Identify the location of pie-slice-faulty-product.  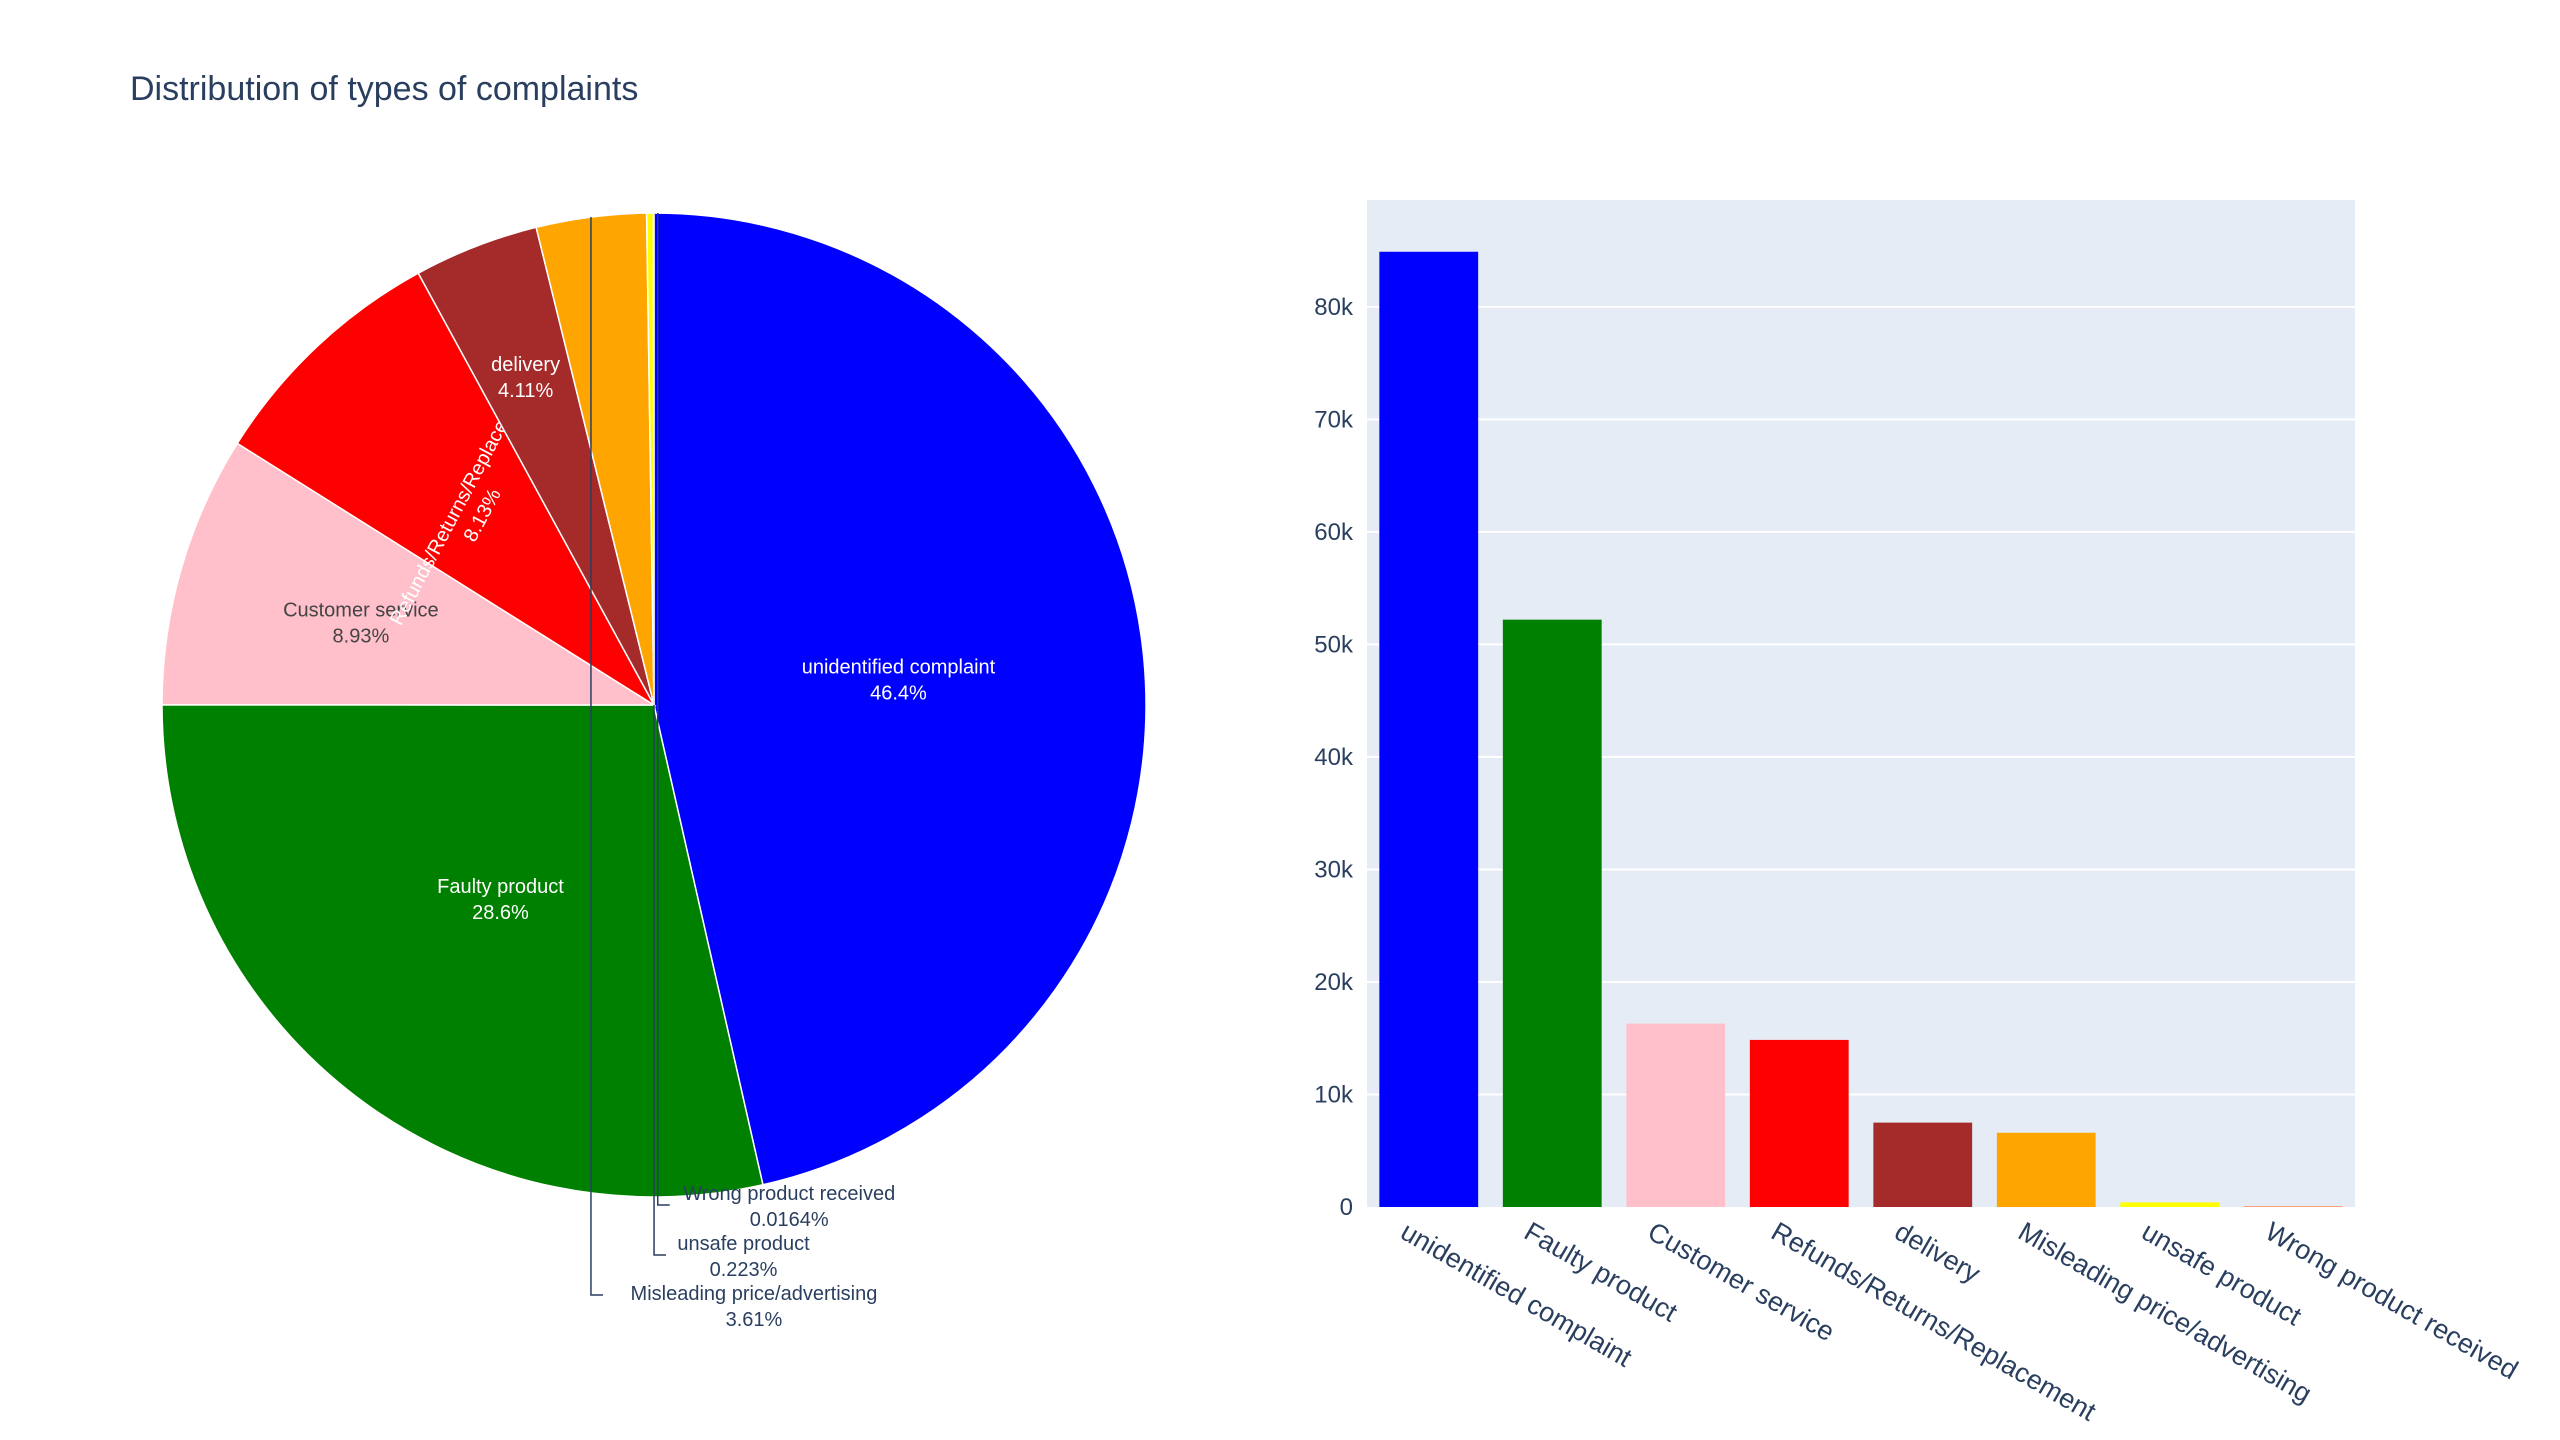
(462, 951).